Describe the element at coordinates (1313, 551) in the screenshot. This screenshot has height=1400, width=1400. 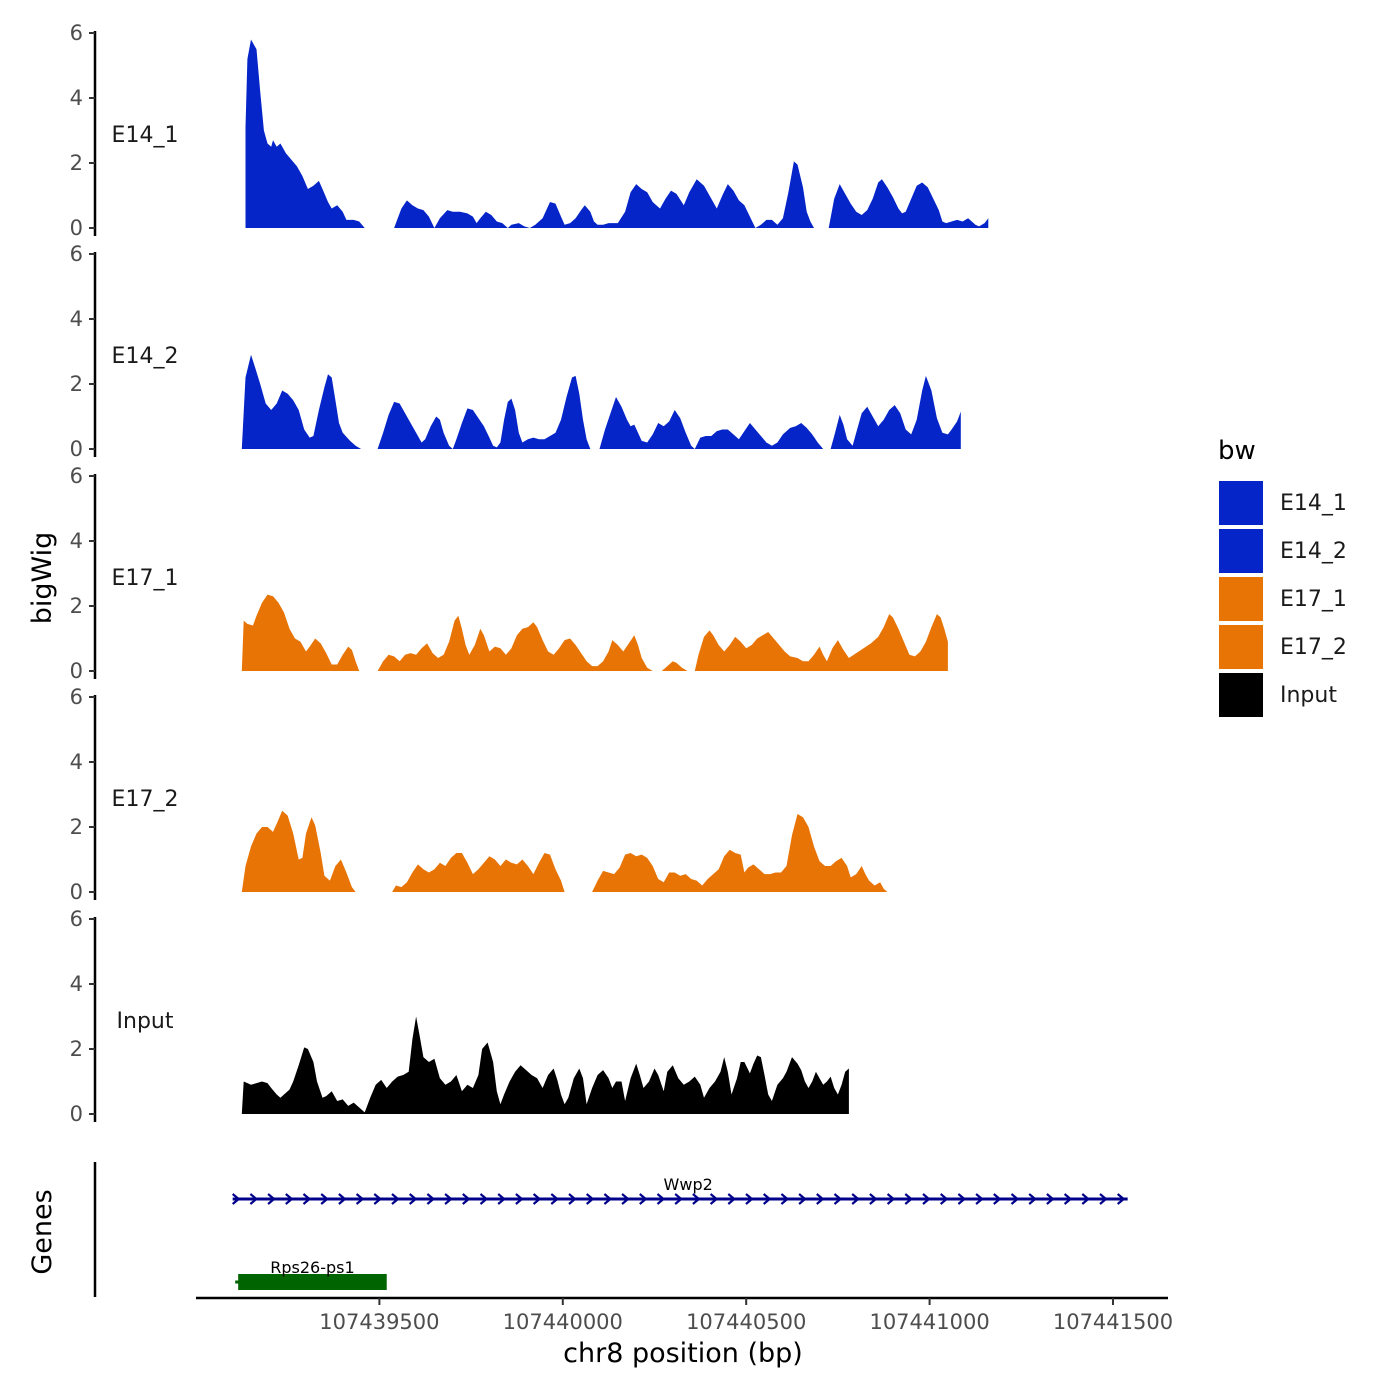
I see `legend-label-E14_2: E14_2` at that location.